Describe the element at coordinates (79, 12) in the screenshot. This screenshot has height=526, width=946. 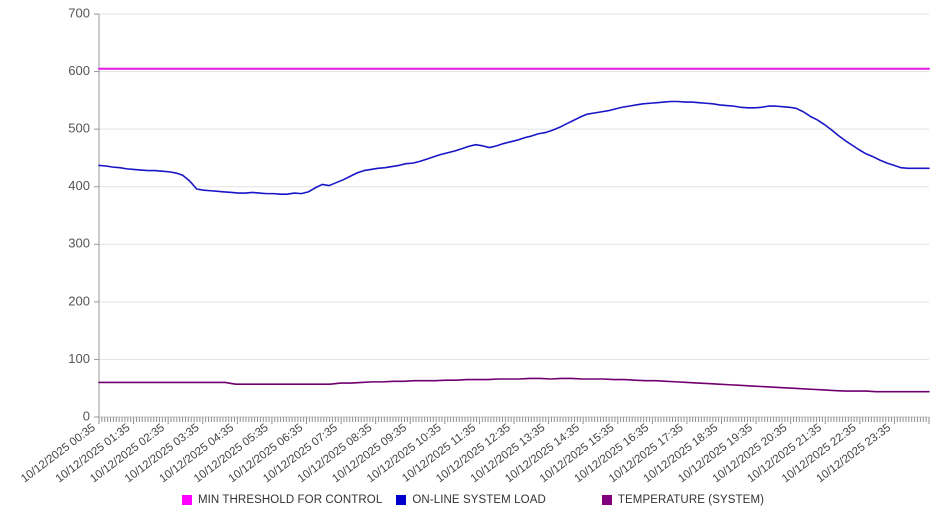
I see `y-tick-label: 700` at that location.